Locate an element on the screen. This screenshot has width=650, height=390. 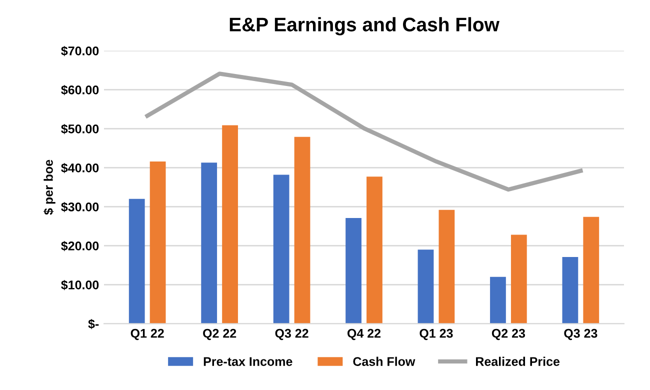
x-tick-label: Q3 22 is located at coordinates (291, 334).